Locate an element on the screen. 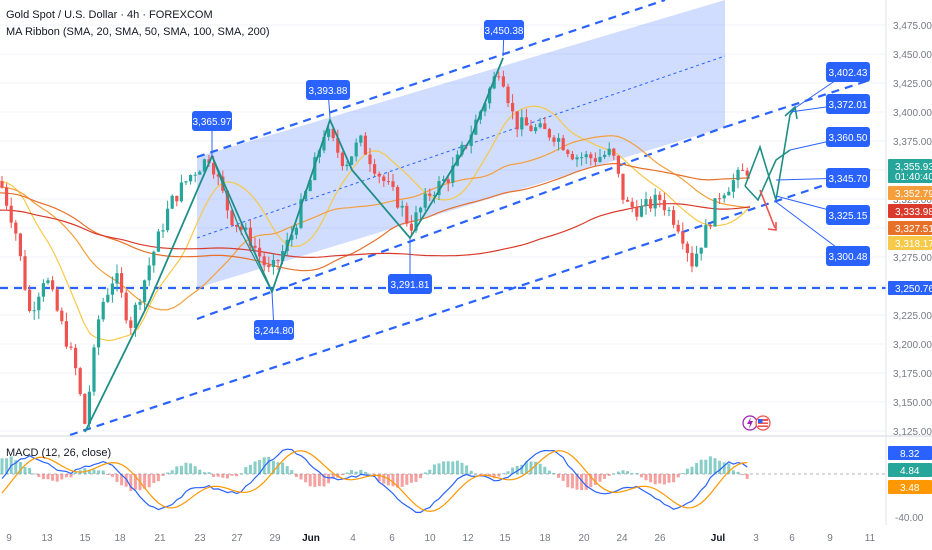  time-tick-label: 18 is located at coordinates (545, 538).